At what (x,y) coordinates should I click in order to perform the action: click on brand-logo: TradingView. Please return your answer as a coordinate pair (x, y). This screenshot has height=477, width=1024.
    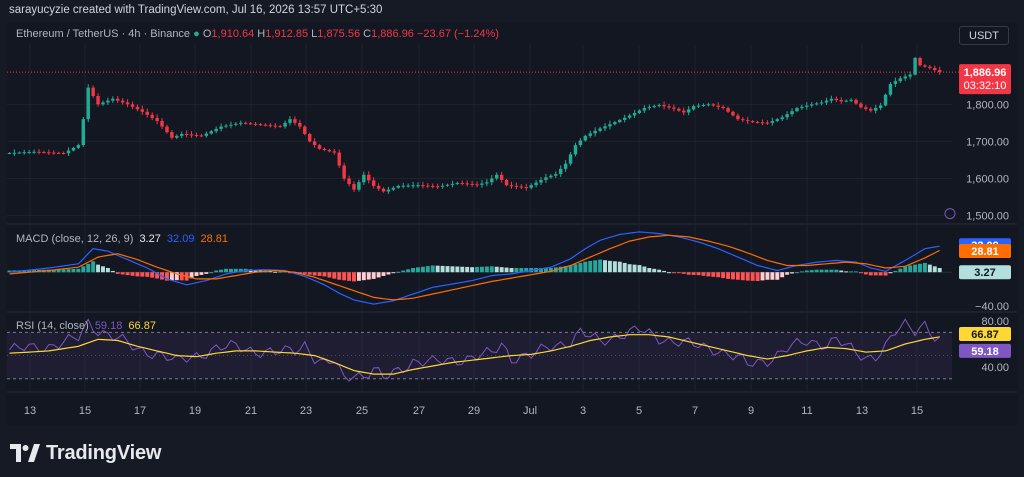
    Looking at the image, I should click on (85, 453).